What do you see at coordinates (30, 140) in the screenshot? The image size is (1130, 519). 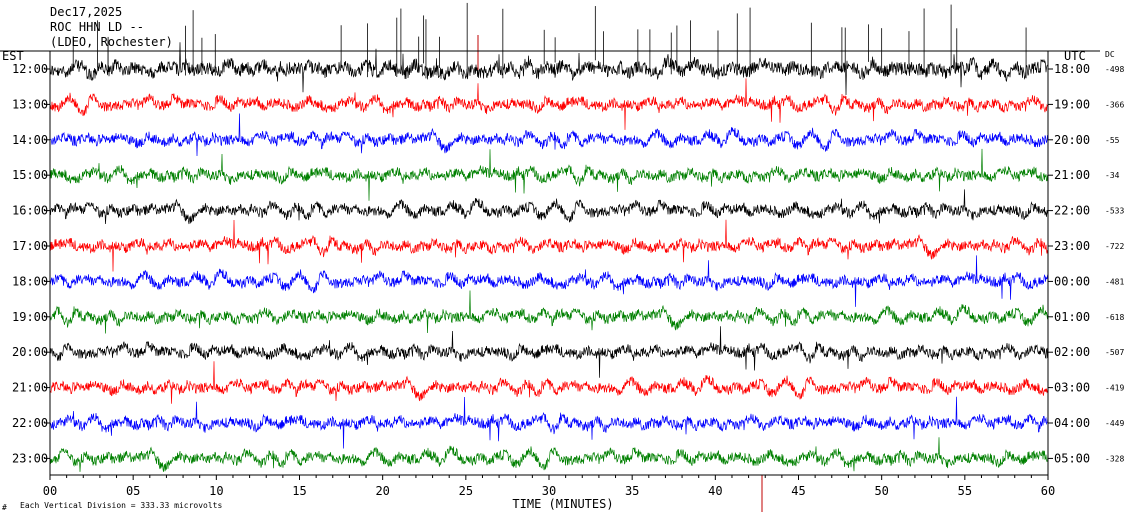 I see `est-tick-label: 14:00` at bounding box center [30, 140].